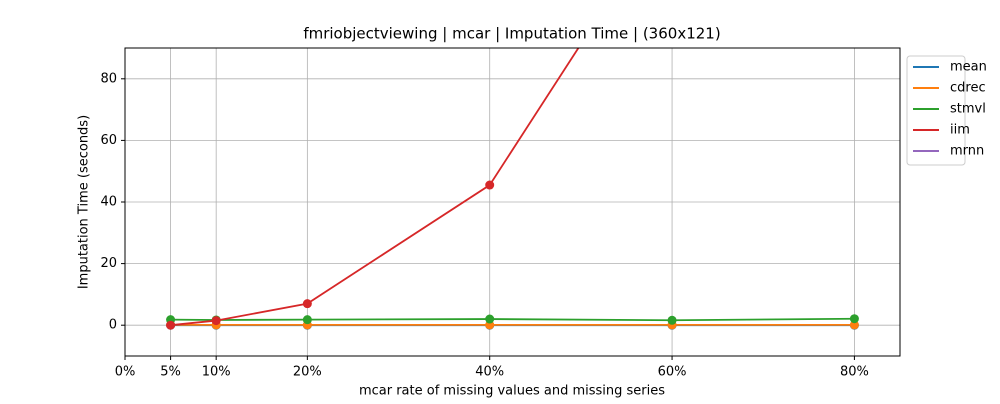 The height and width of the screenshot is (404, 1000). Describe the element at coordinates (489, 372) in the screenshot. I see `x-tick-label: 40%` at that location.